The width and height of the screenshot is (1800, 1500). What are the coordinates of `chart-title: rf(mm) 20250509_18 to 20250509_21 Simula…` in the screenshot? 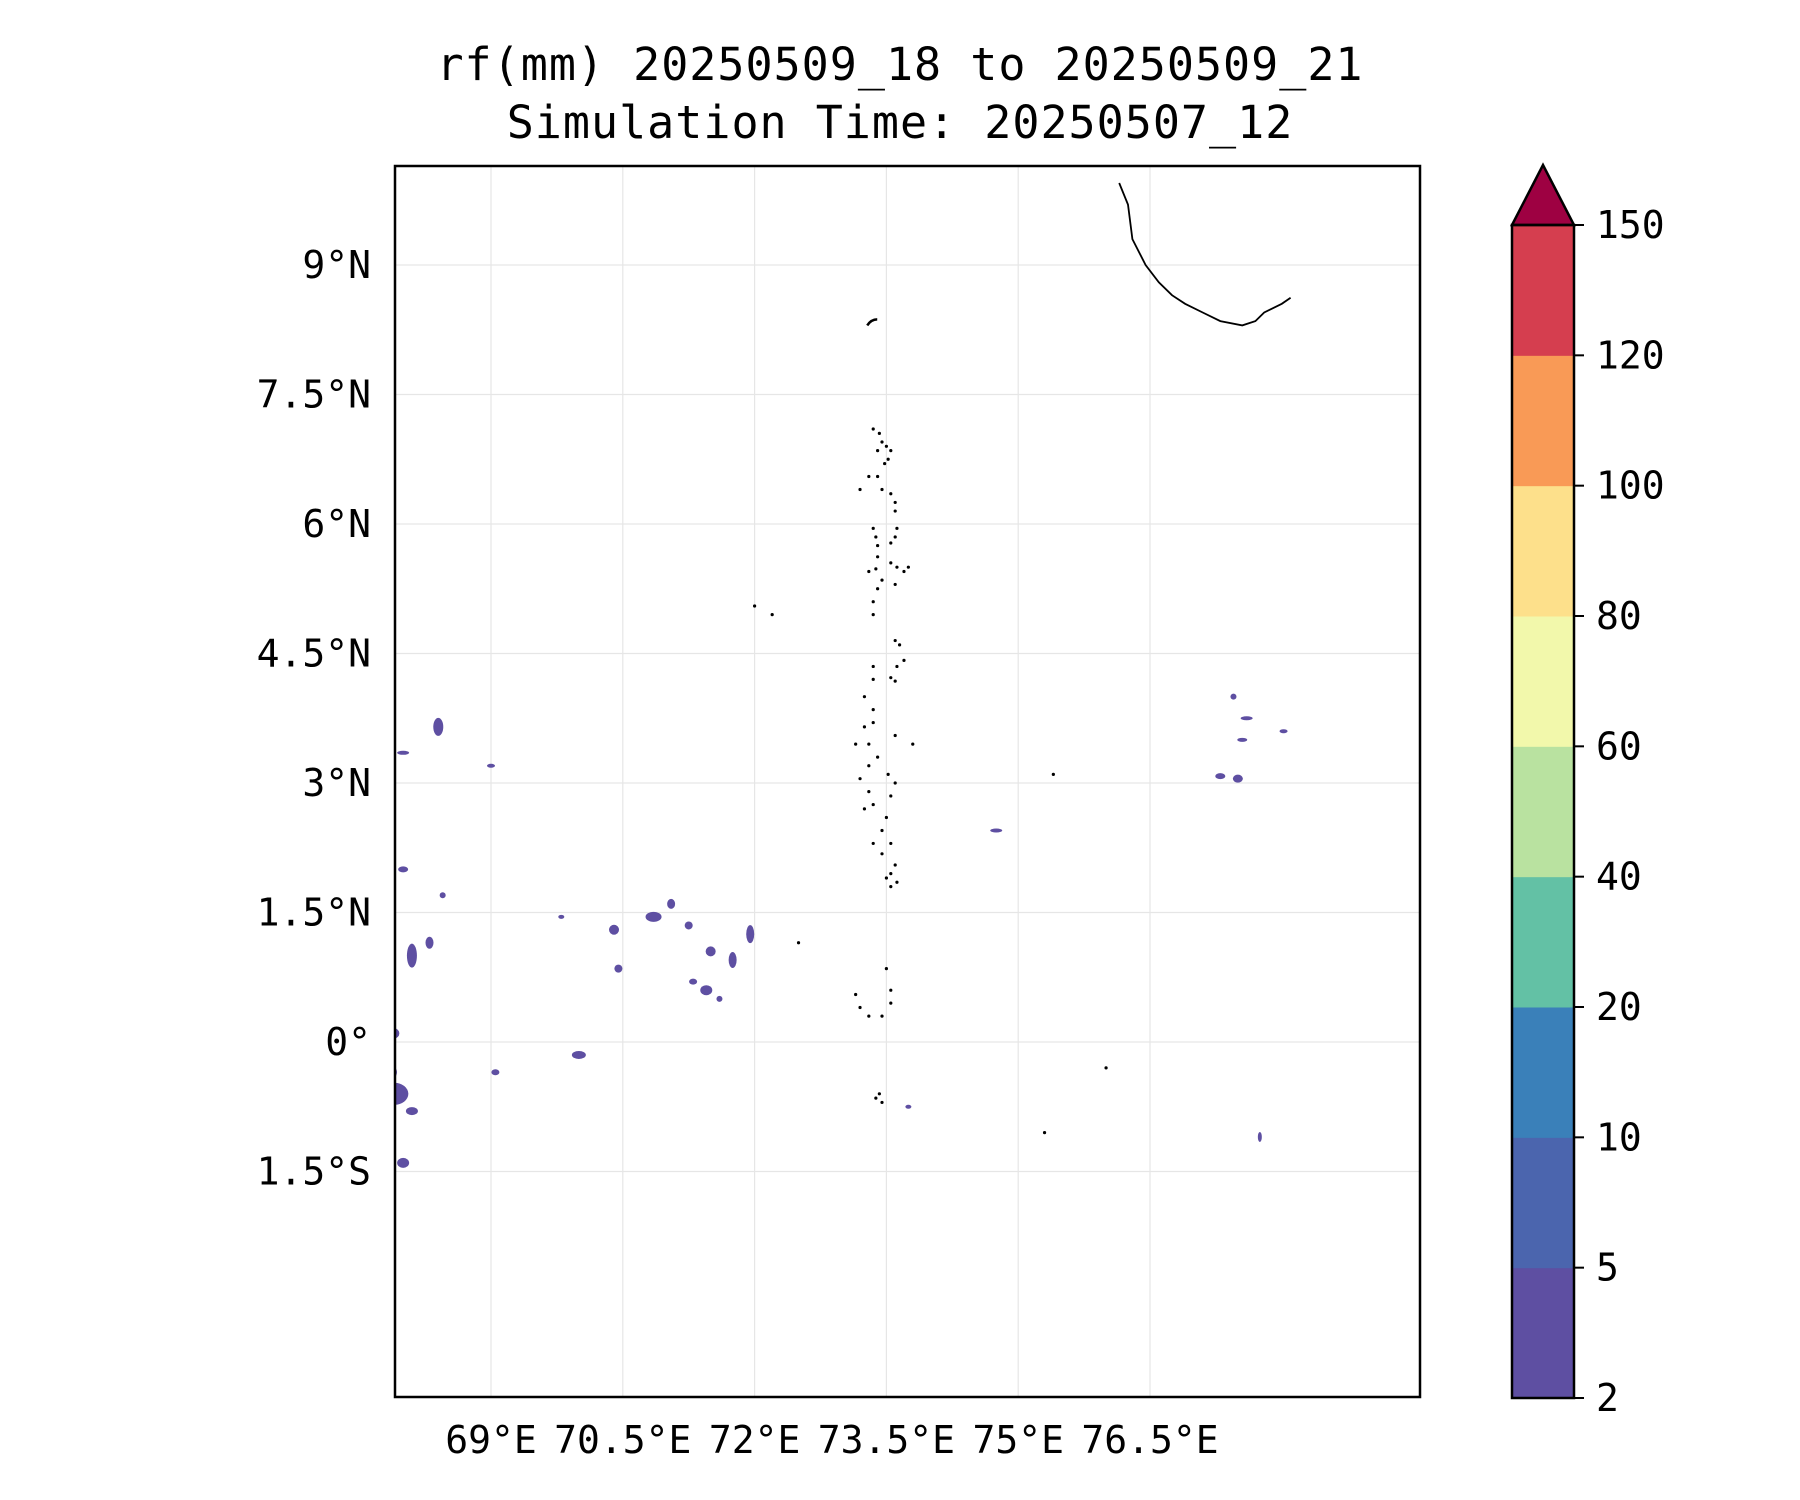 It's located at (900, 94).